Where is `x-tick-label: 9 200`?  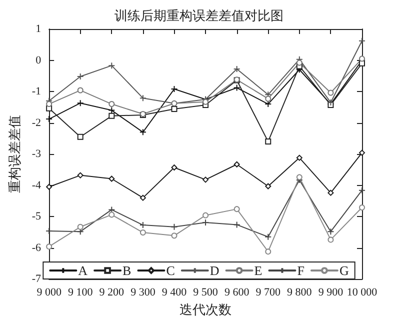
x-tick-label: 9 200 is located at coordinates (112, 292).